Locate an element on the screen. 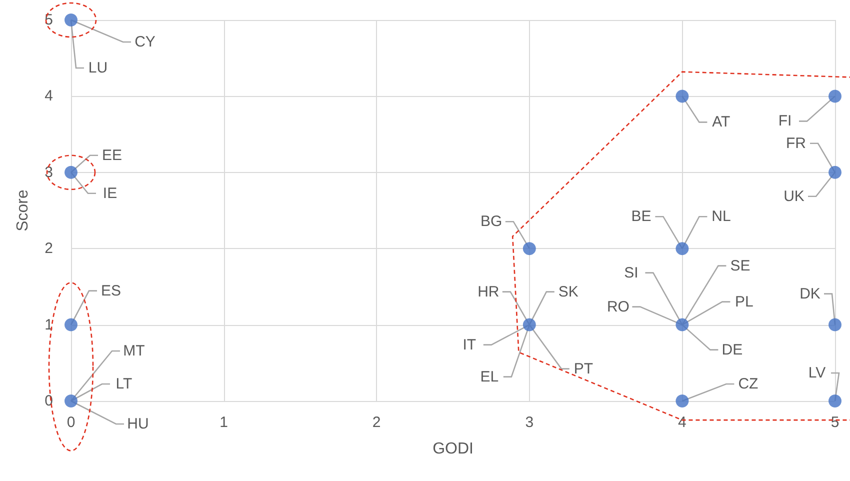 The image size is (850, 481). annotation: RO is located at coordinates (618, 307).